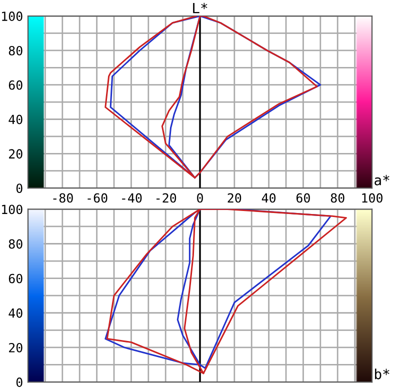  What do you see at coordinates (382, 374) in the screenshot?
I see `x-axis-title: b*` at bounding box center [382, 374].